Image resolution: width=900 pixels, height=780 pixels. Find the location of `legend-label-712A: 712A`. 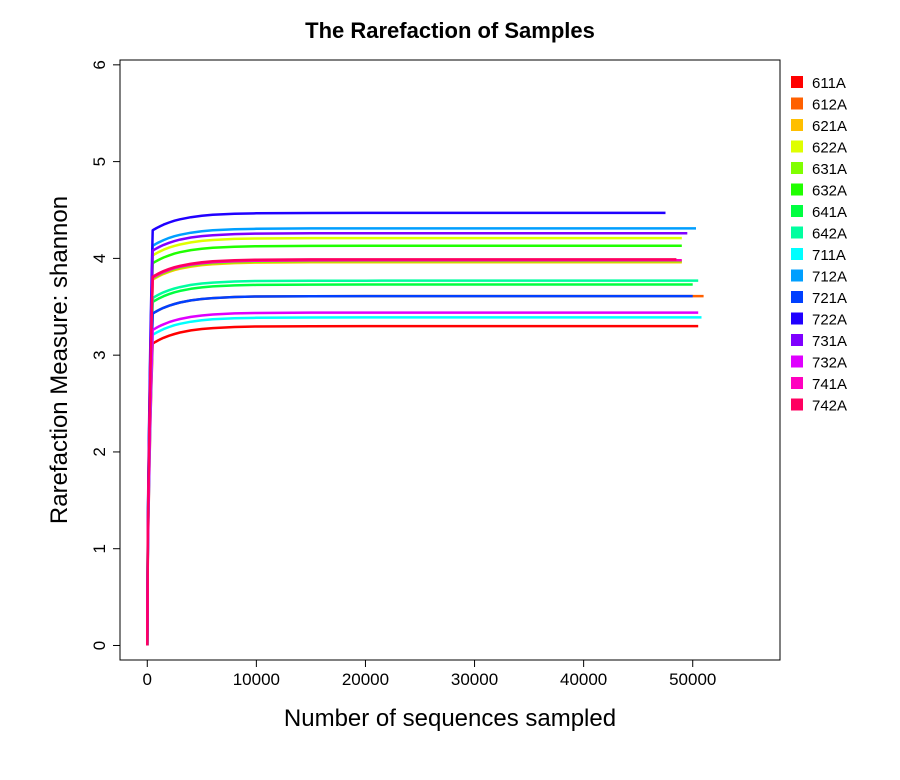

legend-label-712A: 712A is located at coordinates (829, 277).